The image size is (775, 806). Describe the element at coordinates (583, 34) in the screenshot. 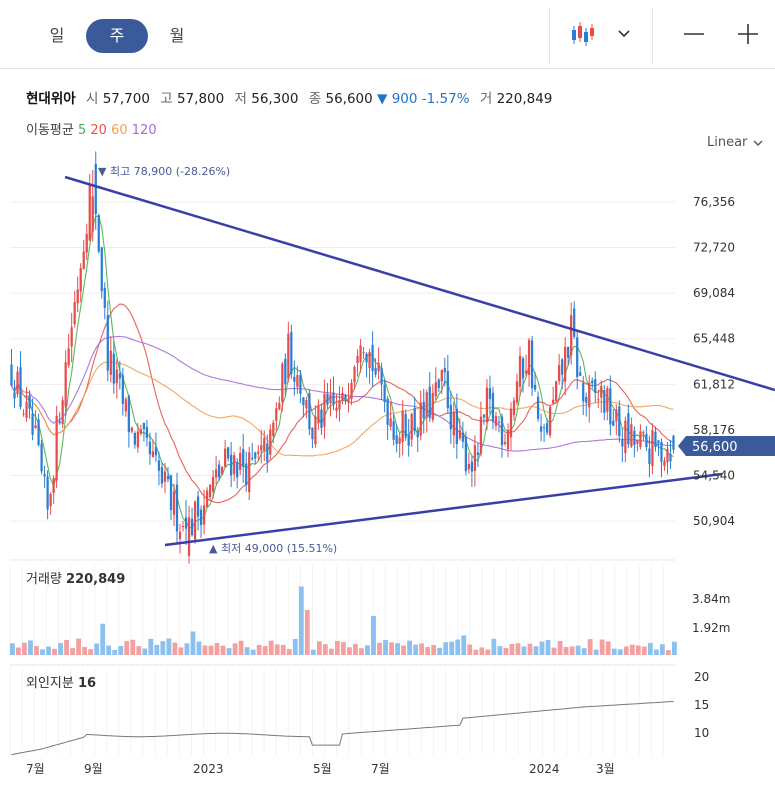

I see `candlestick-icon` at that location.